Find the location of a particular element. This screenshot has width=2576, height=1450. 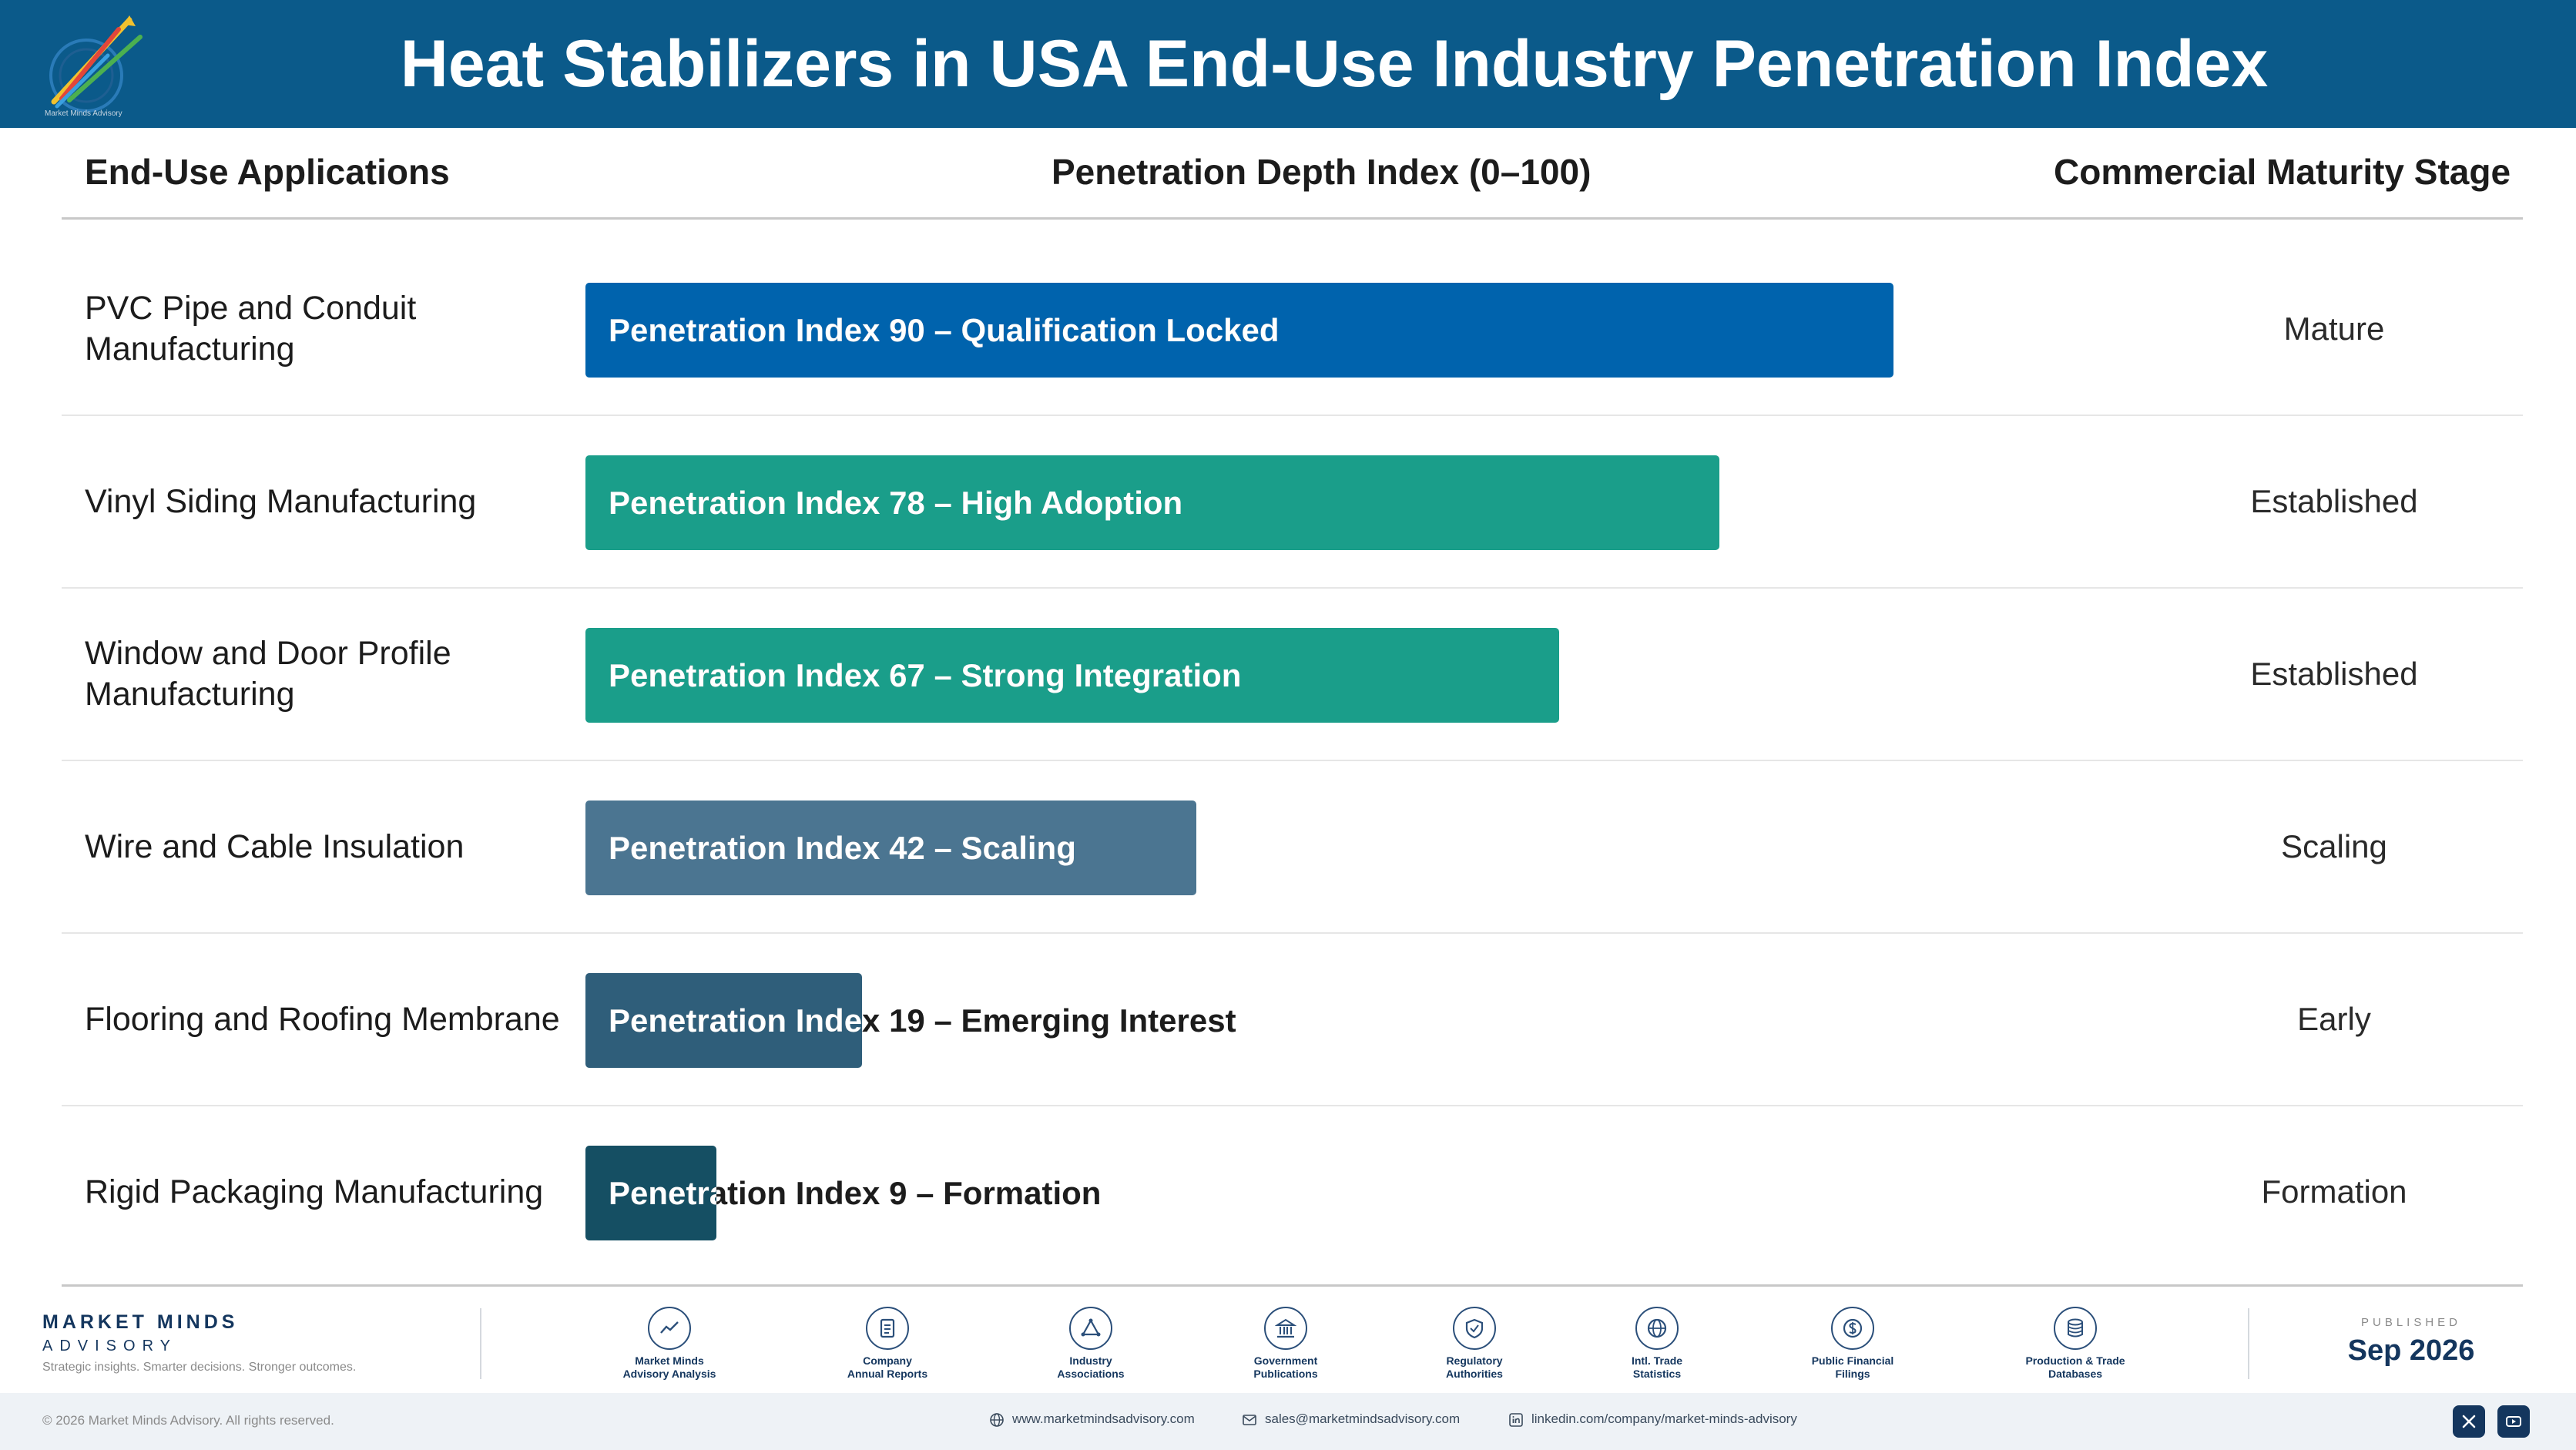

dollar-icon is located at coordinates (1852, 1328).